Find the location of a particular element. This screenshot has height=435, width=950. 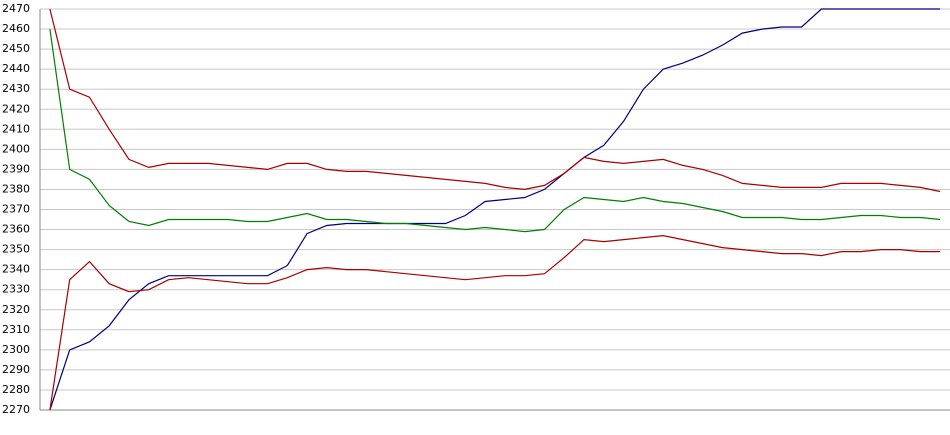

y-tick-label: 2300 is located at coordinates (16, 349).